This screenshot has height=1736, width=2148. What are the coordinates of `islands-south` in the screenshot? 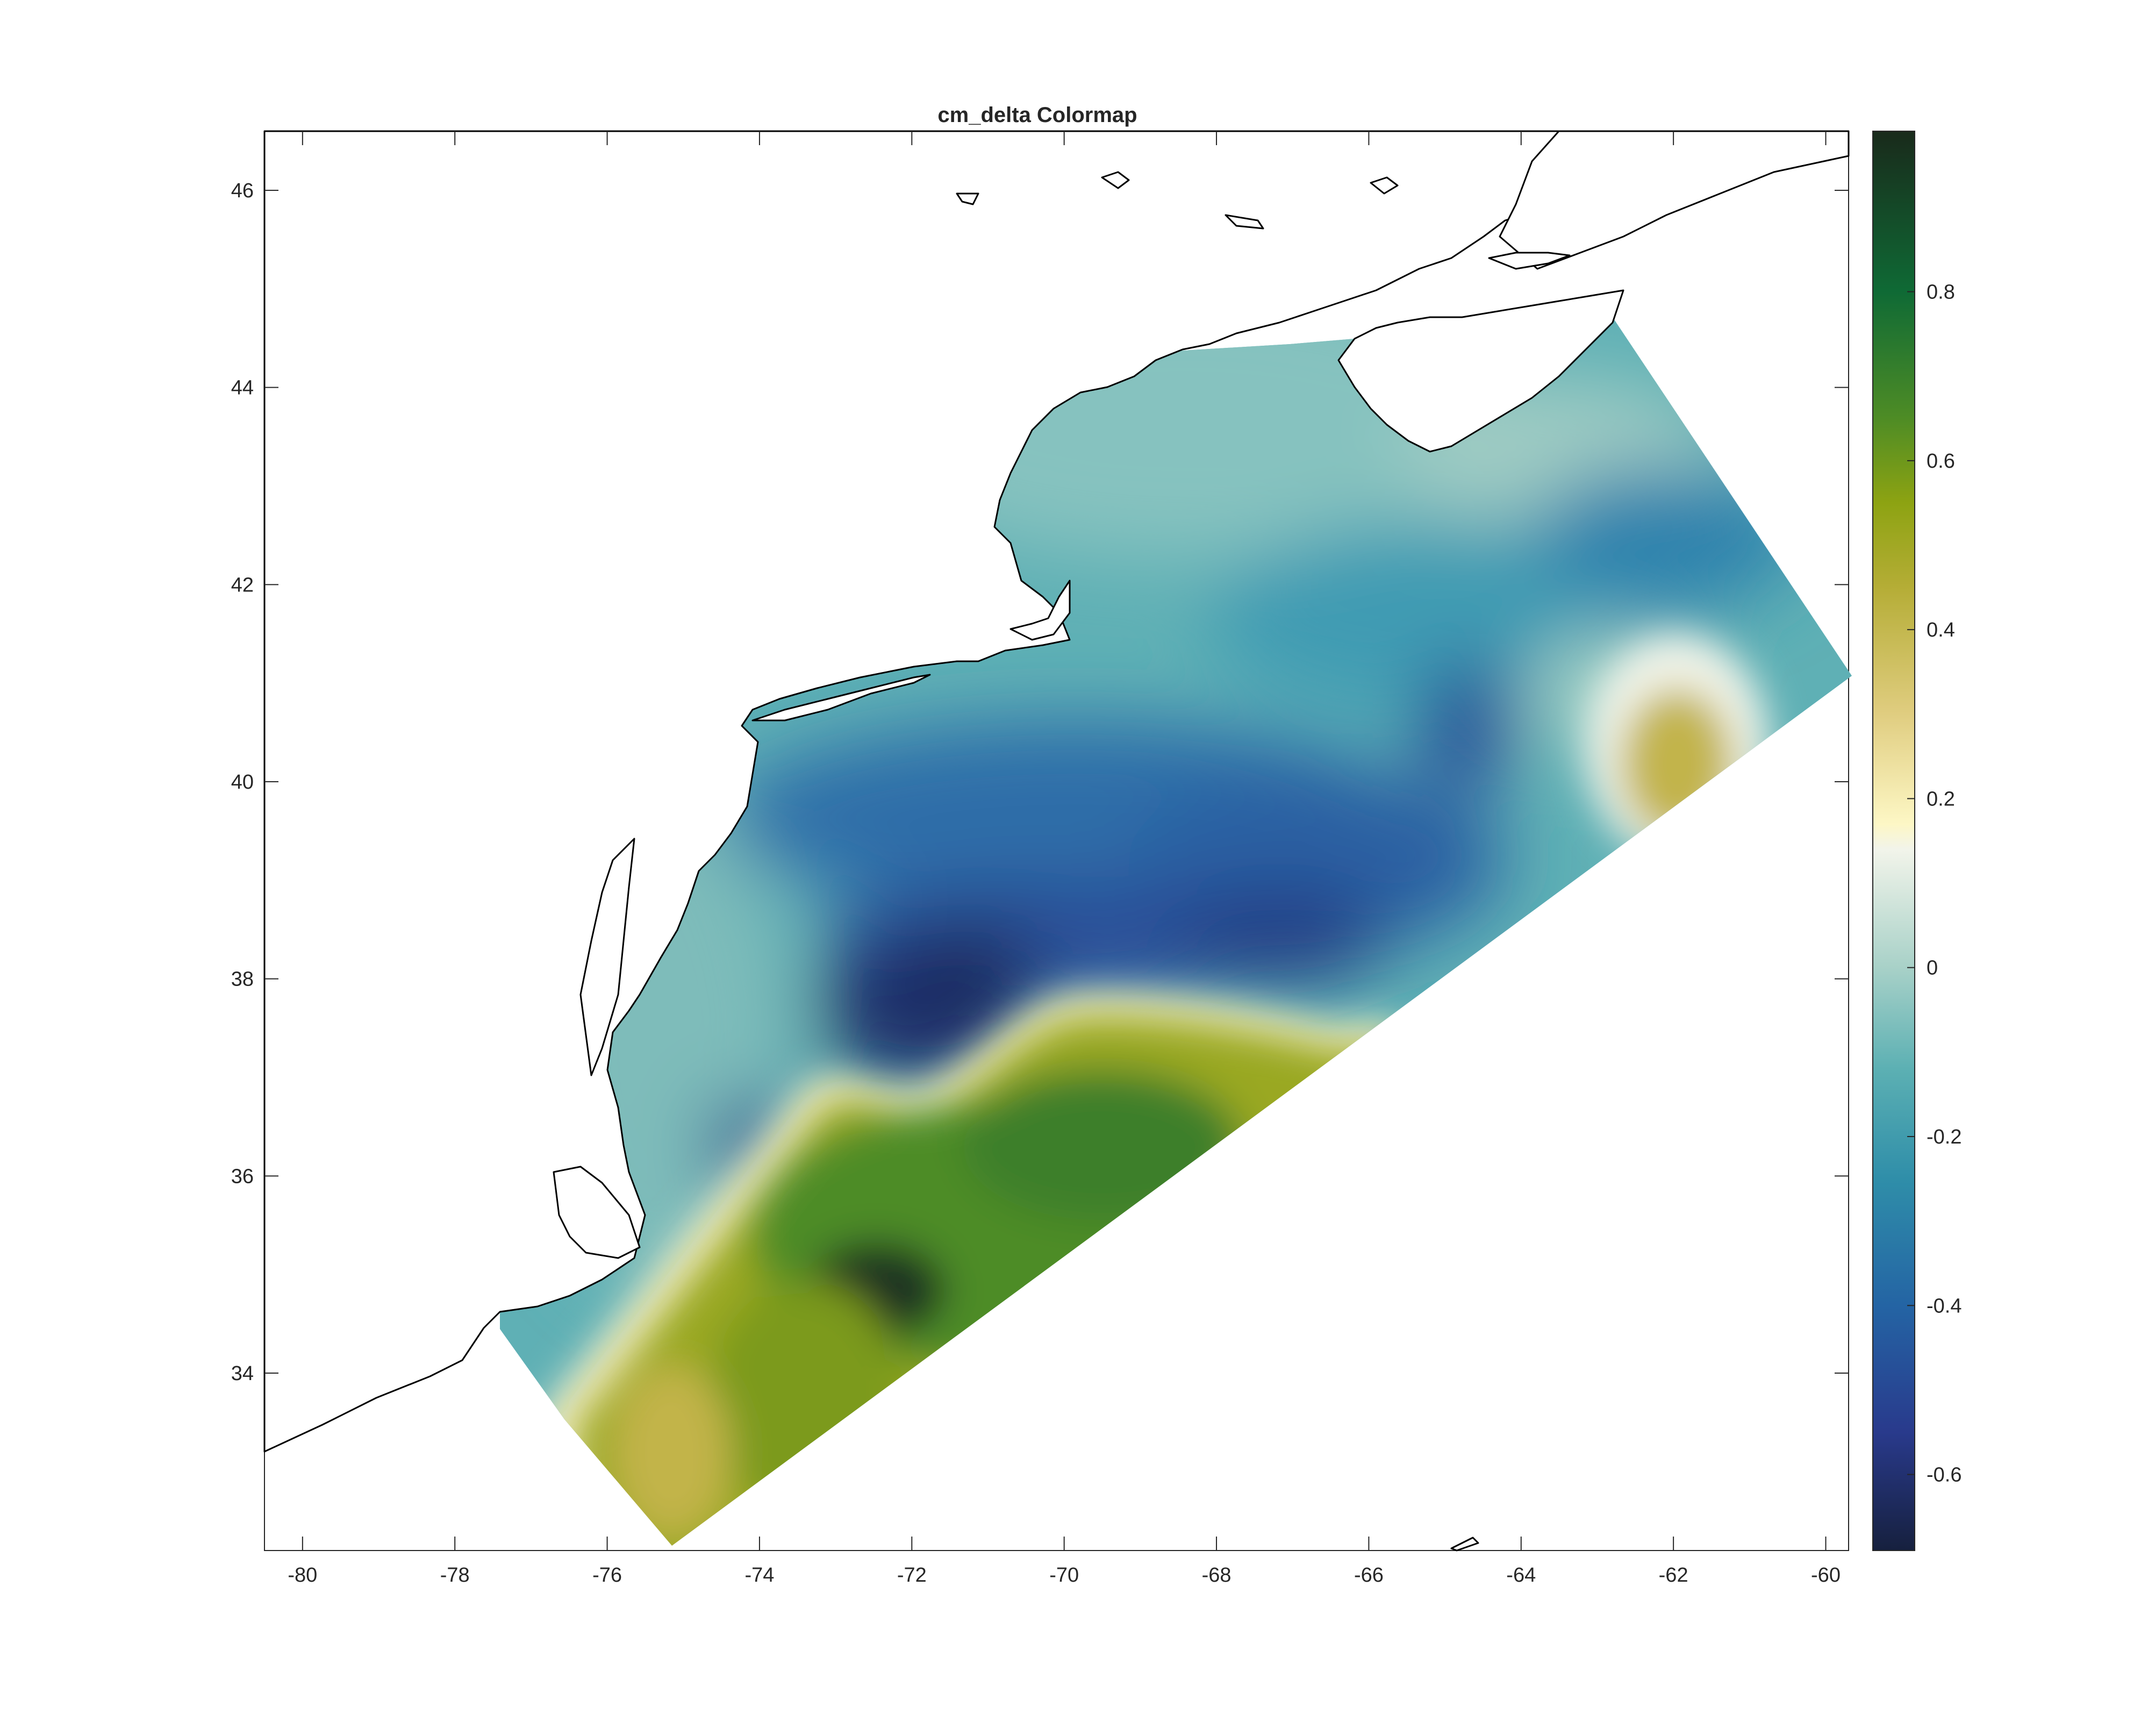 It's located at (1464, 1544).